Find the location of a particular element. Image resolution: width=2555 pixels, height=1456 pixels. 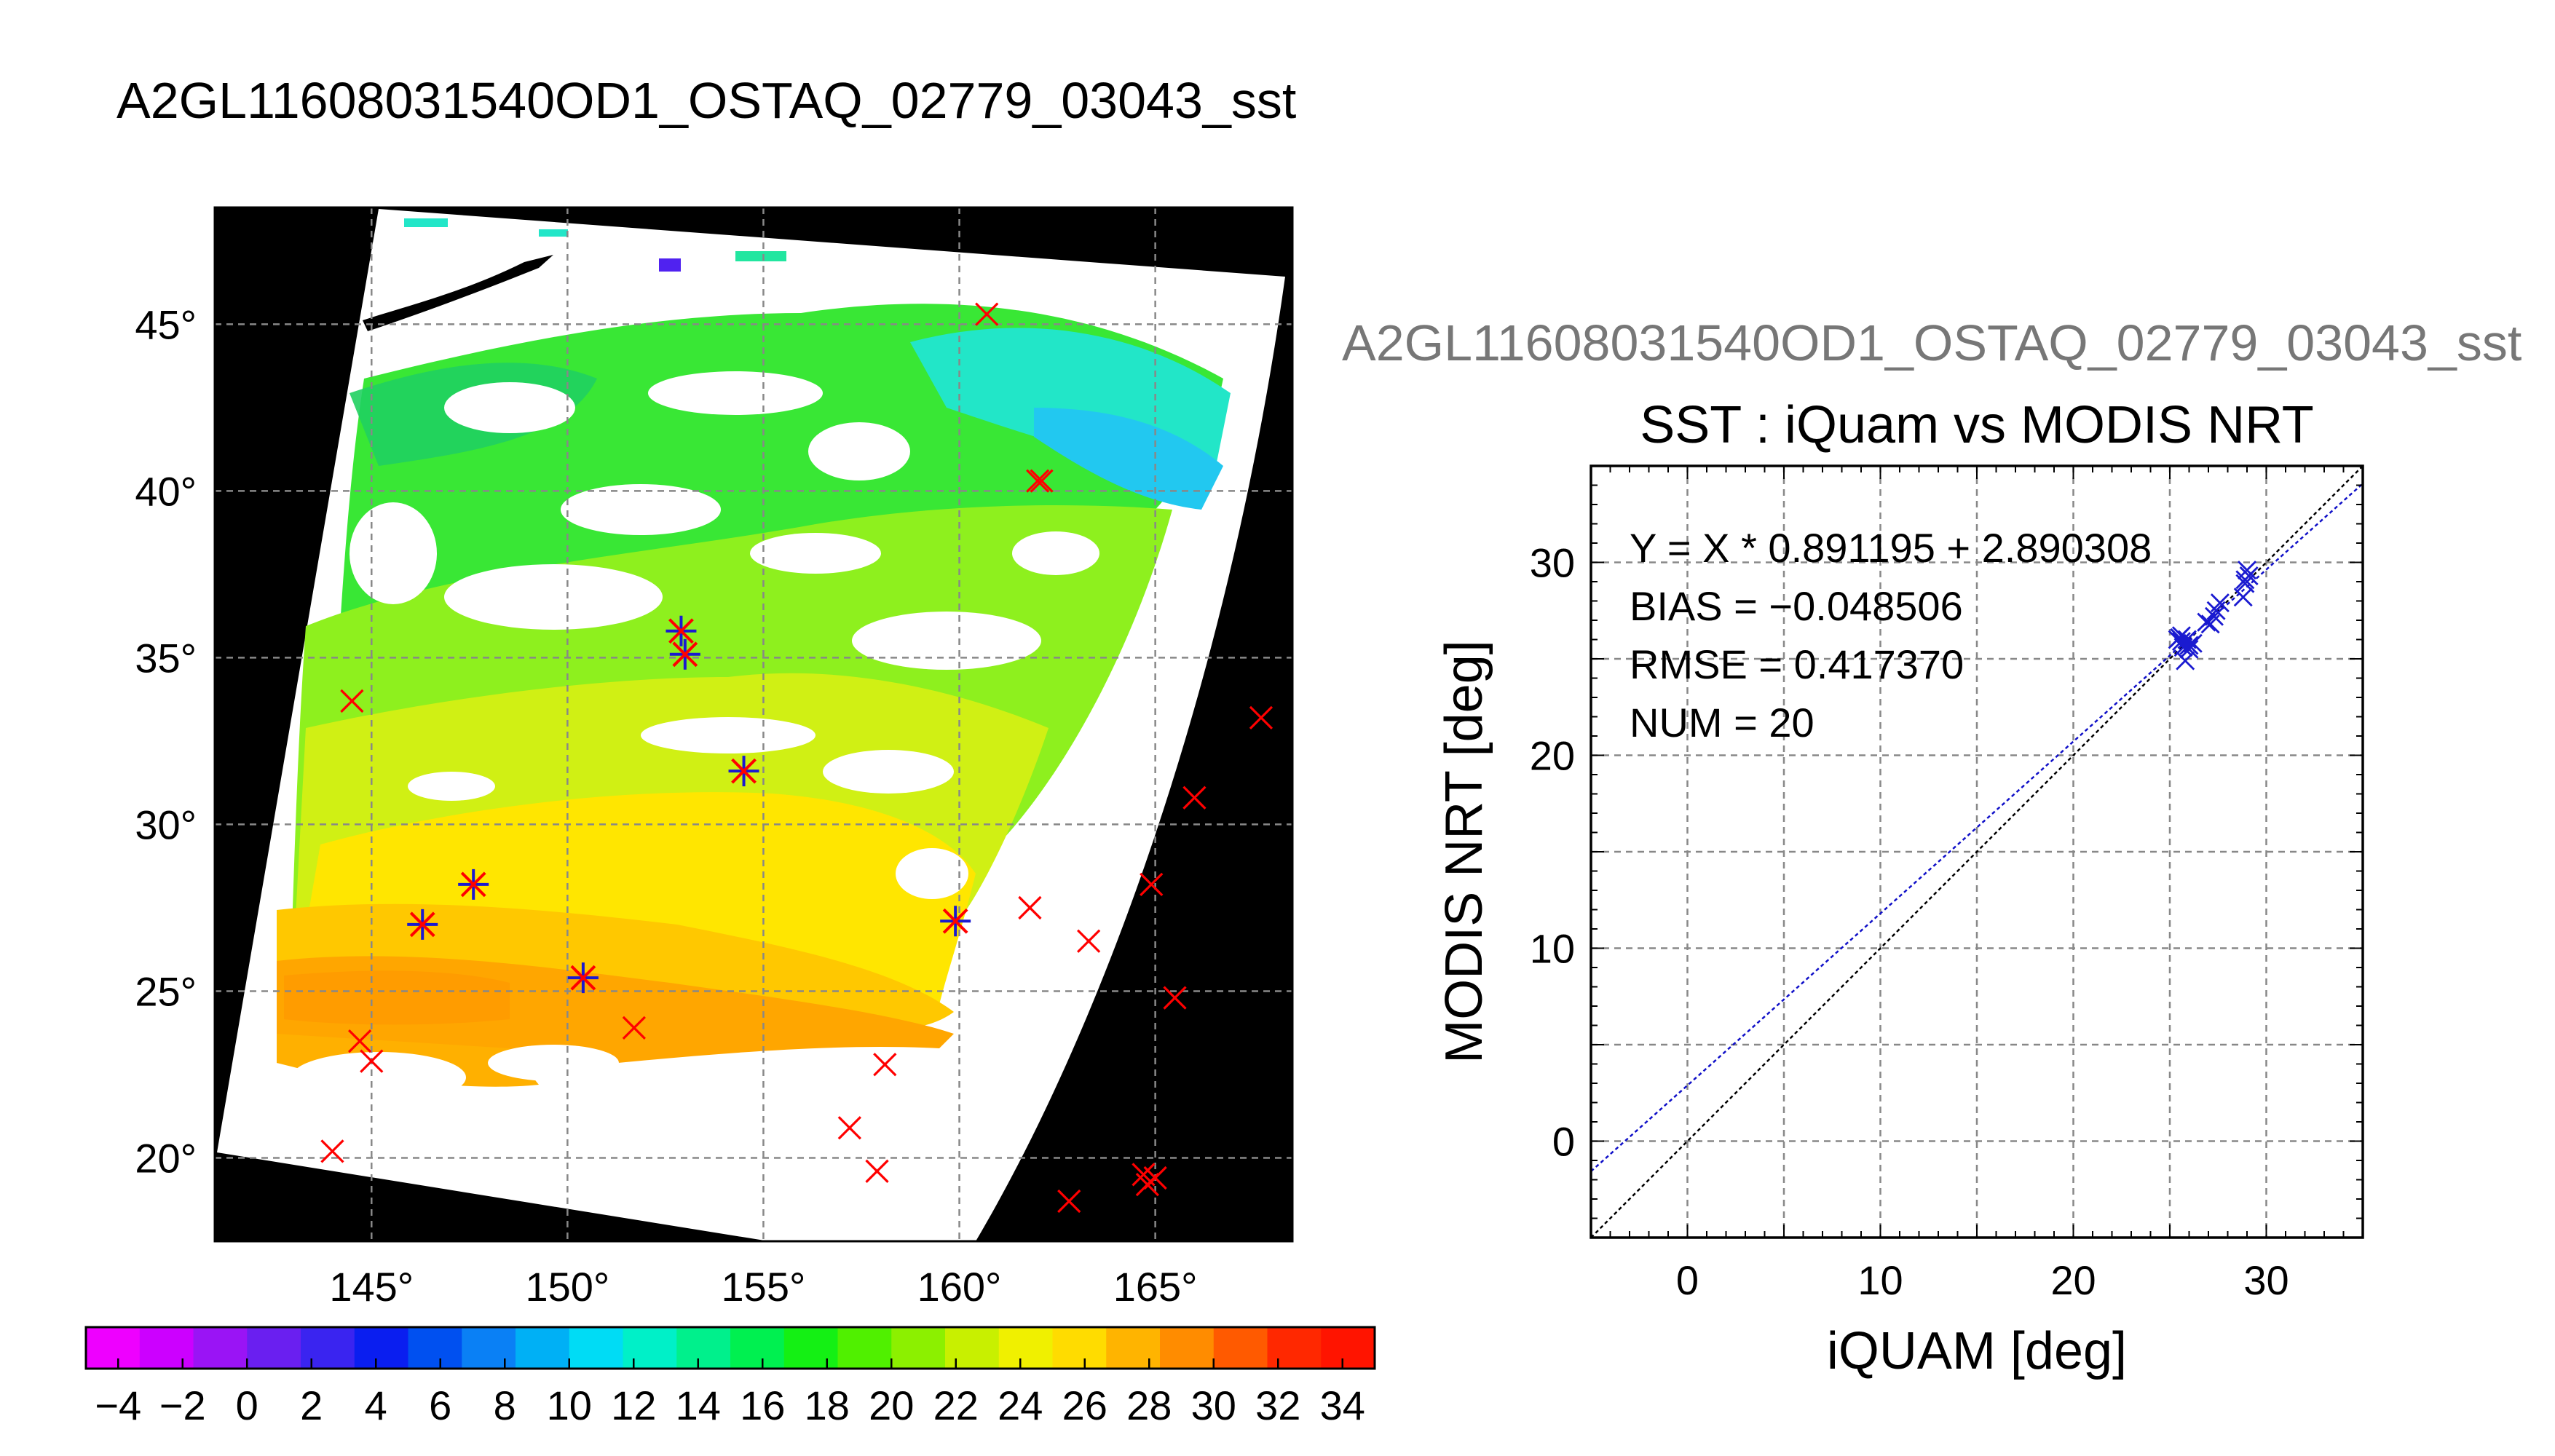

map-y-tick-label: 45° is located at coordinates (166, 324).